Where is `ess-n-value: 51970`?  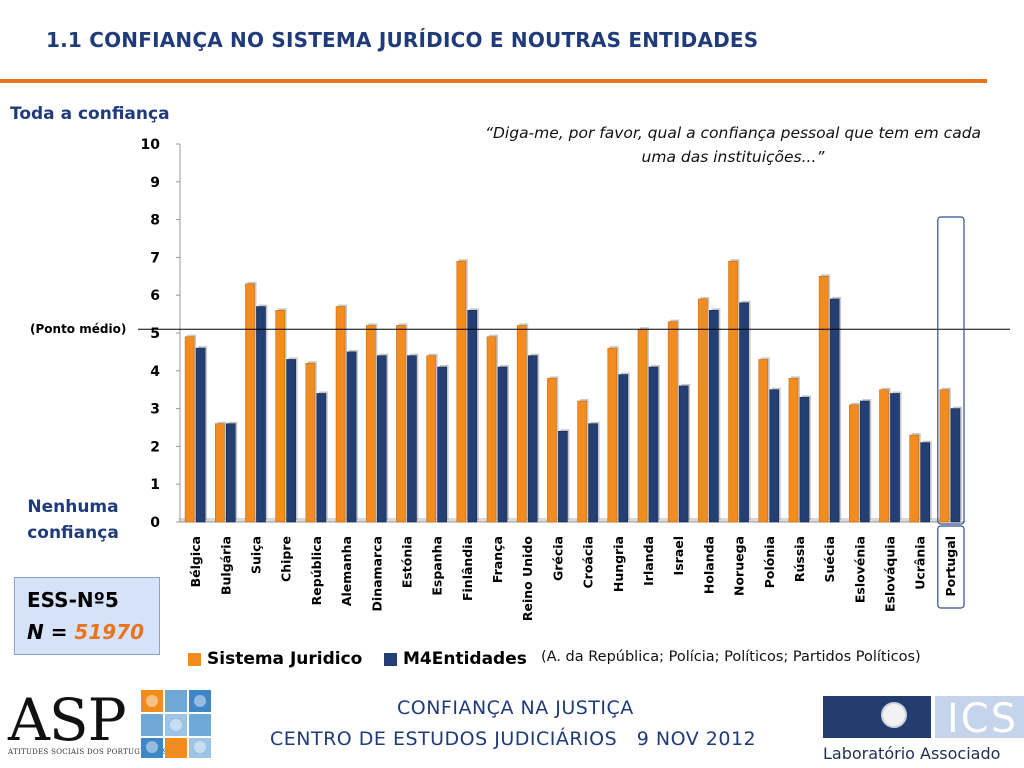
ess-n-value: 51970 is located at coordinates (109, 632).